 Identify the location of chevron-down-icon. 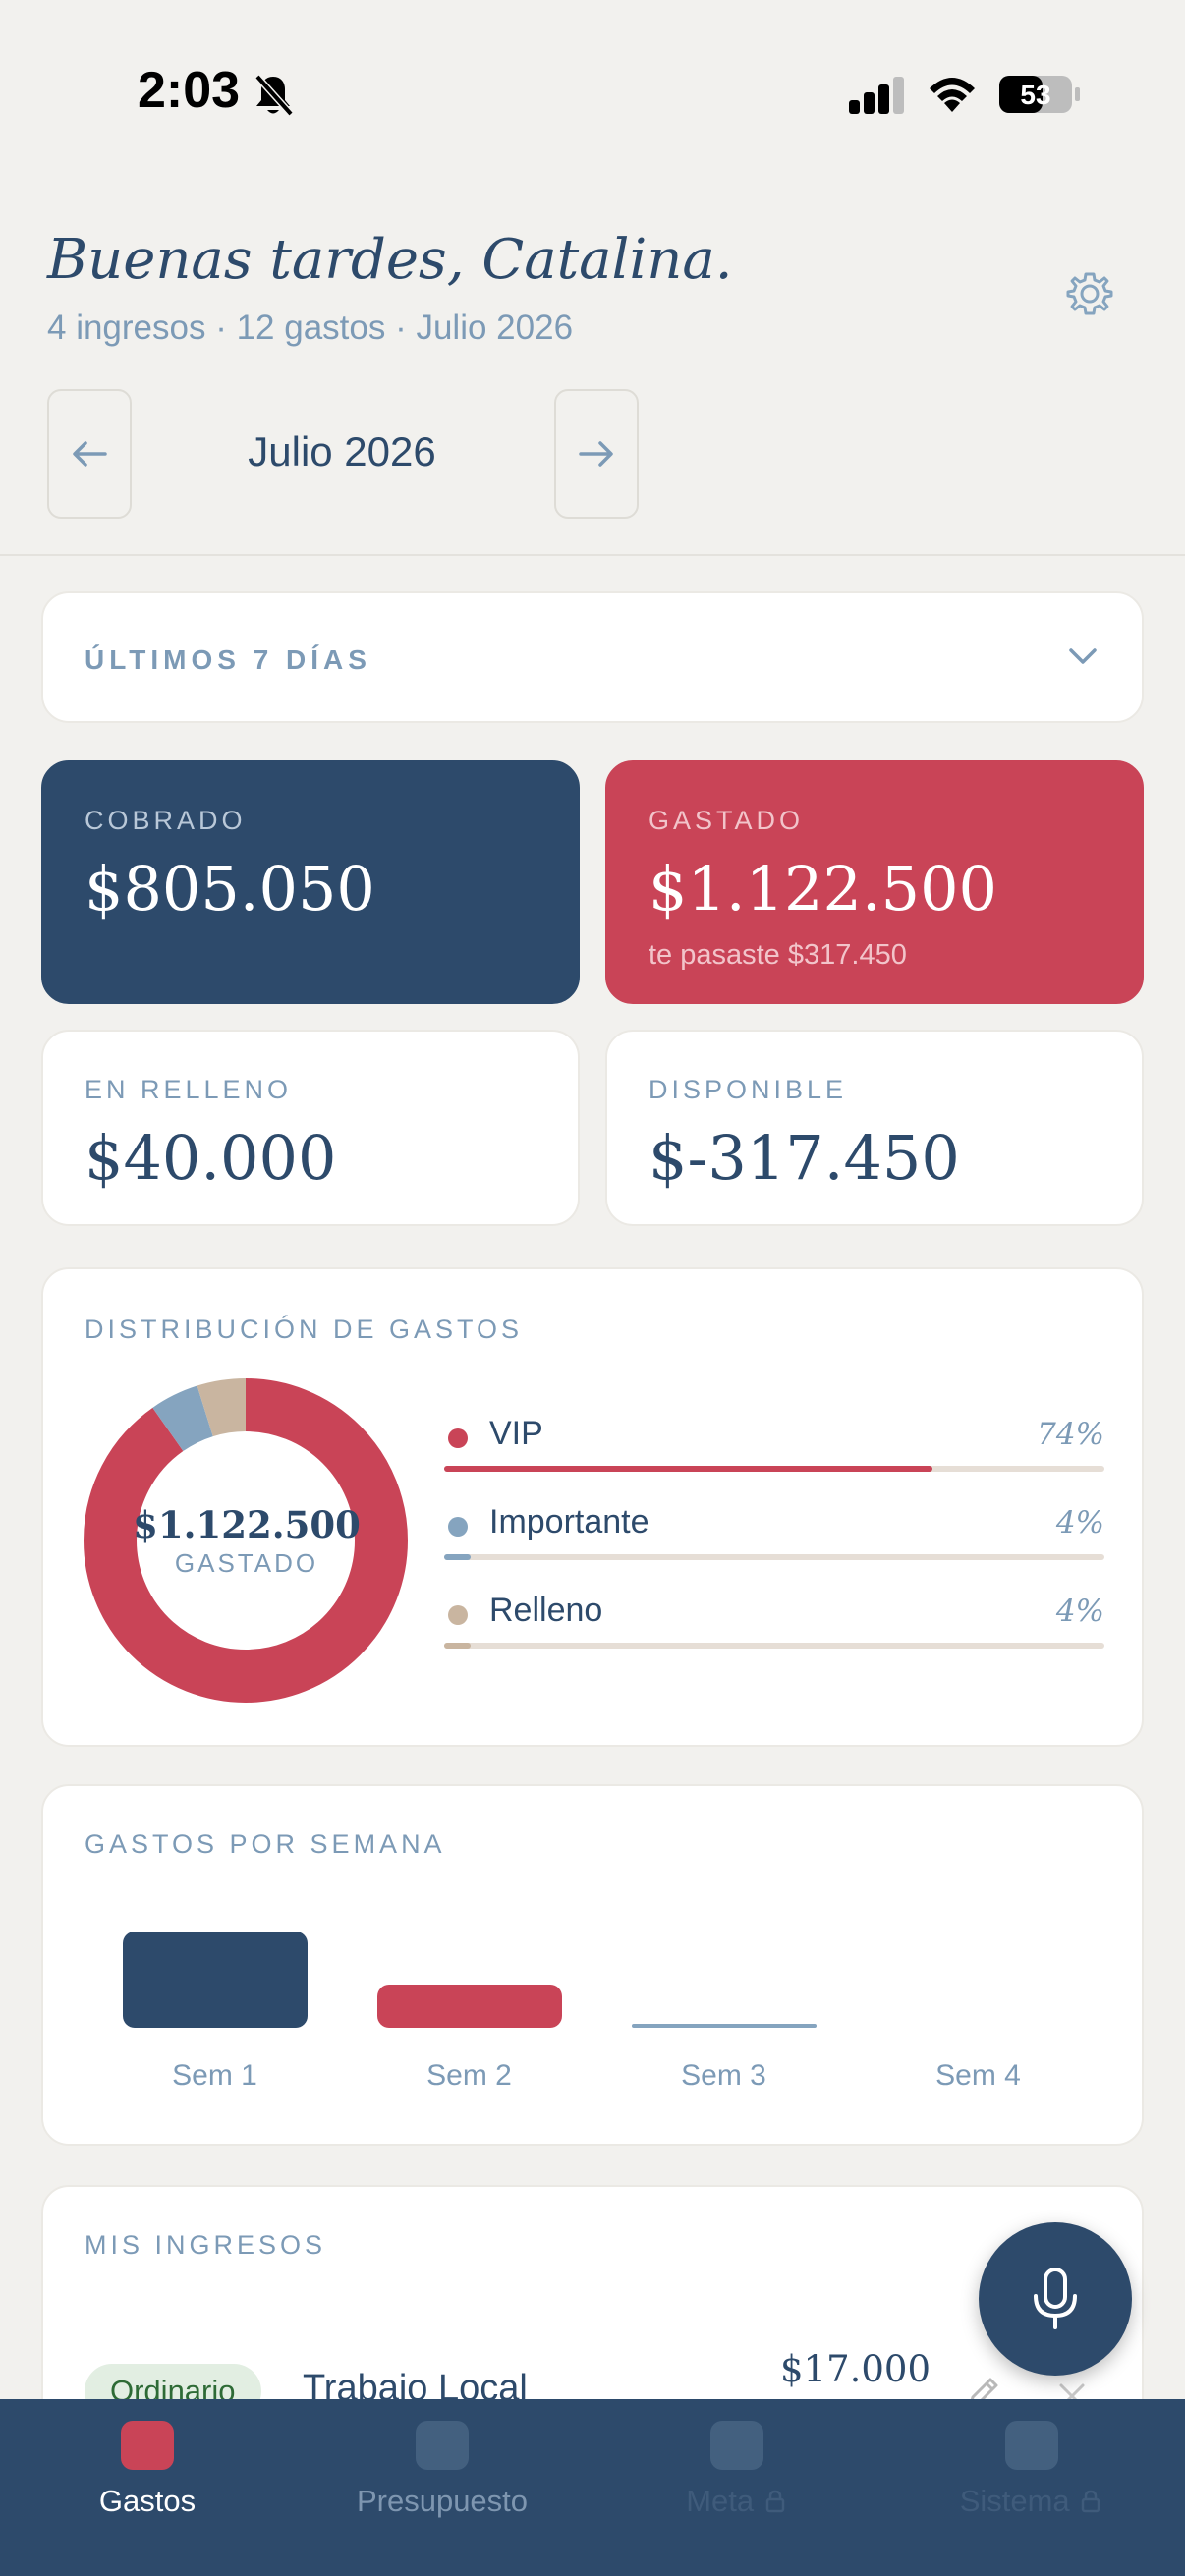
(1083, 656).